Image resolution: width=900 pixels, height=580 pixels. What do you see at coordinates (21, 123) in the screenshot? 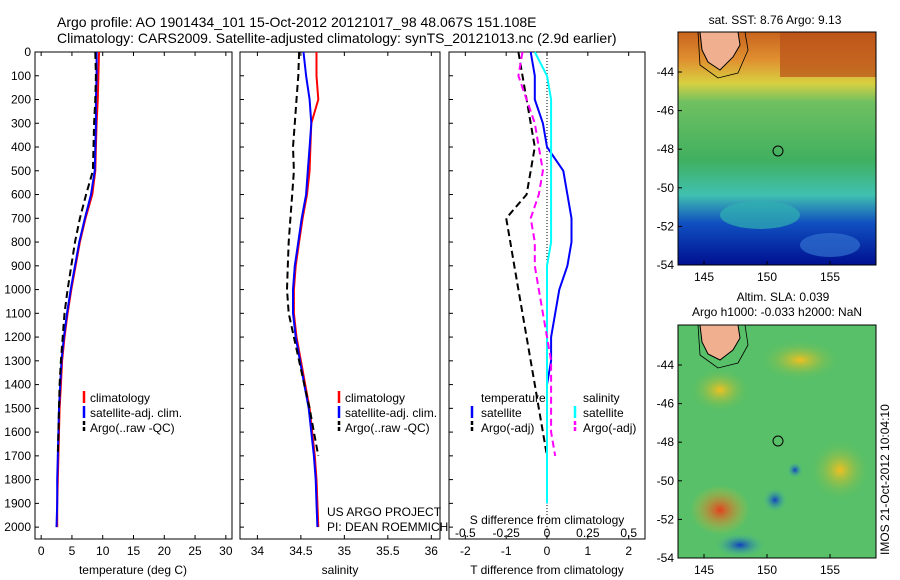
I see `depth-tick-label: 300` at bounding box center [21, 123].